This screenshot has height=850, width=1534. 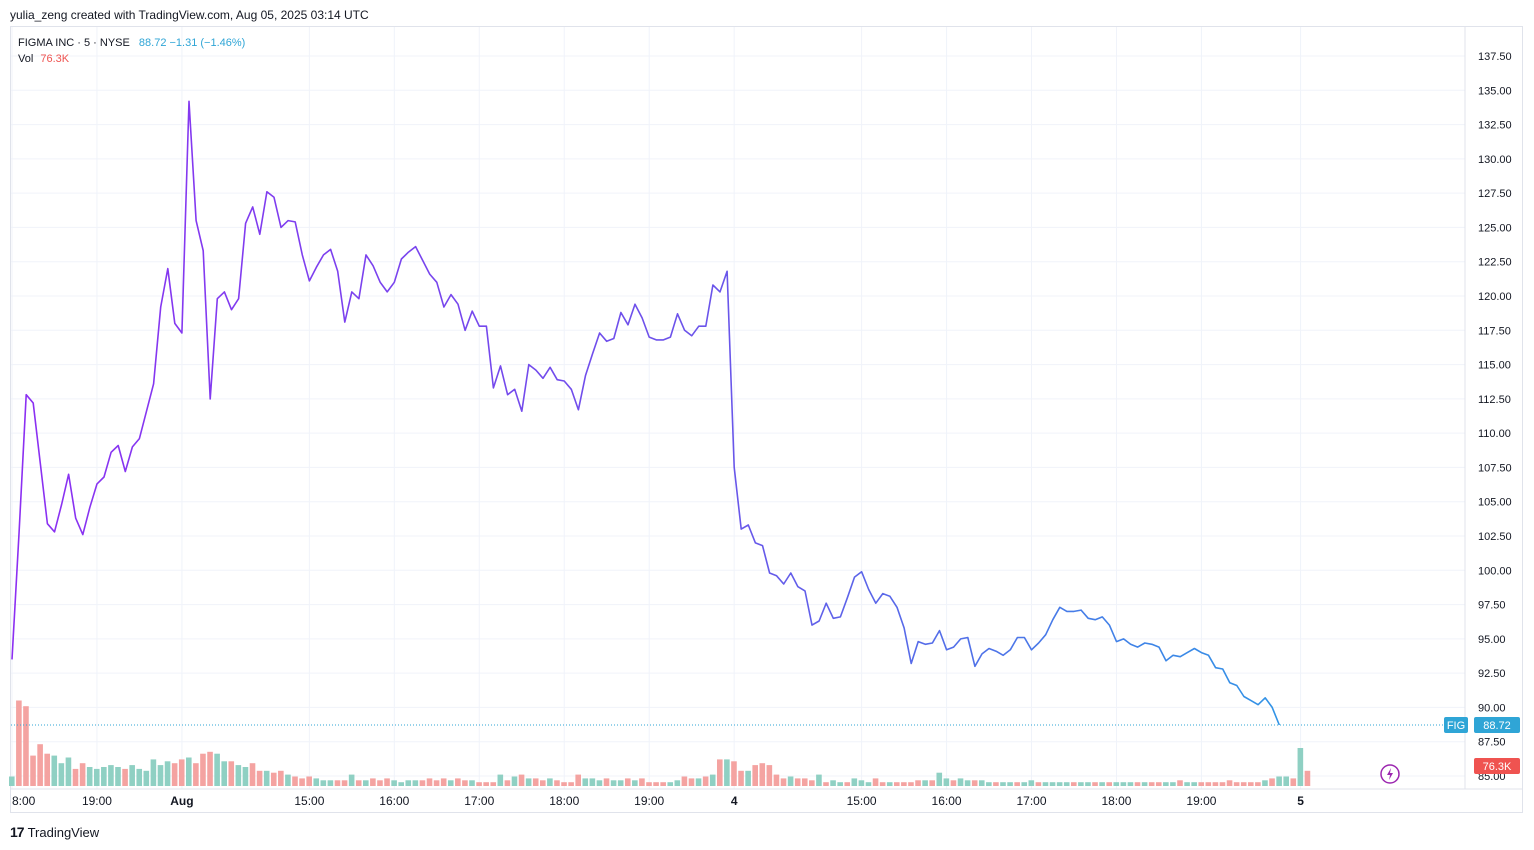 I want to click on ticker-badge, so click(x=1456, y=724).